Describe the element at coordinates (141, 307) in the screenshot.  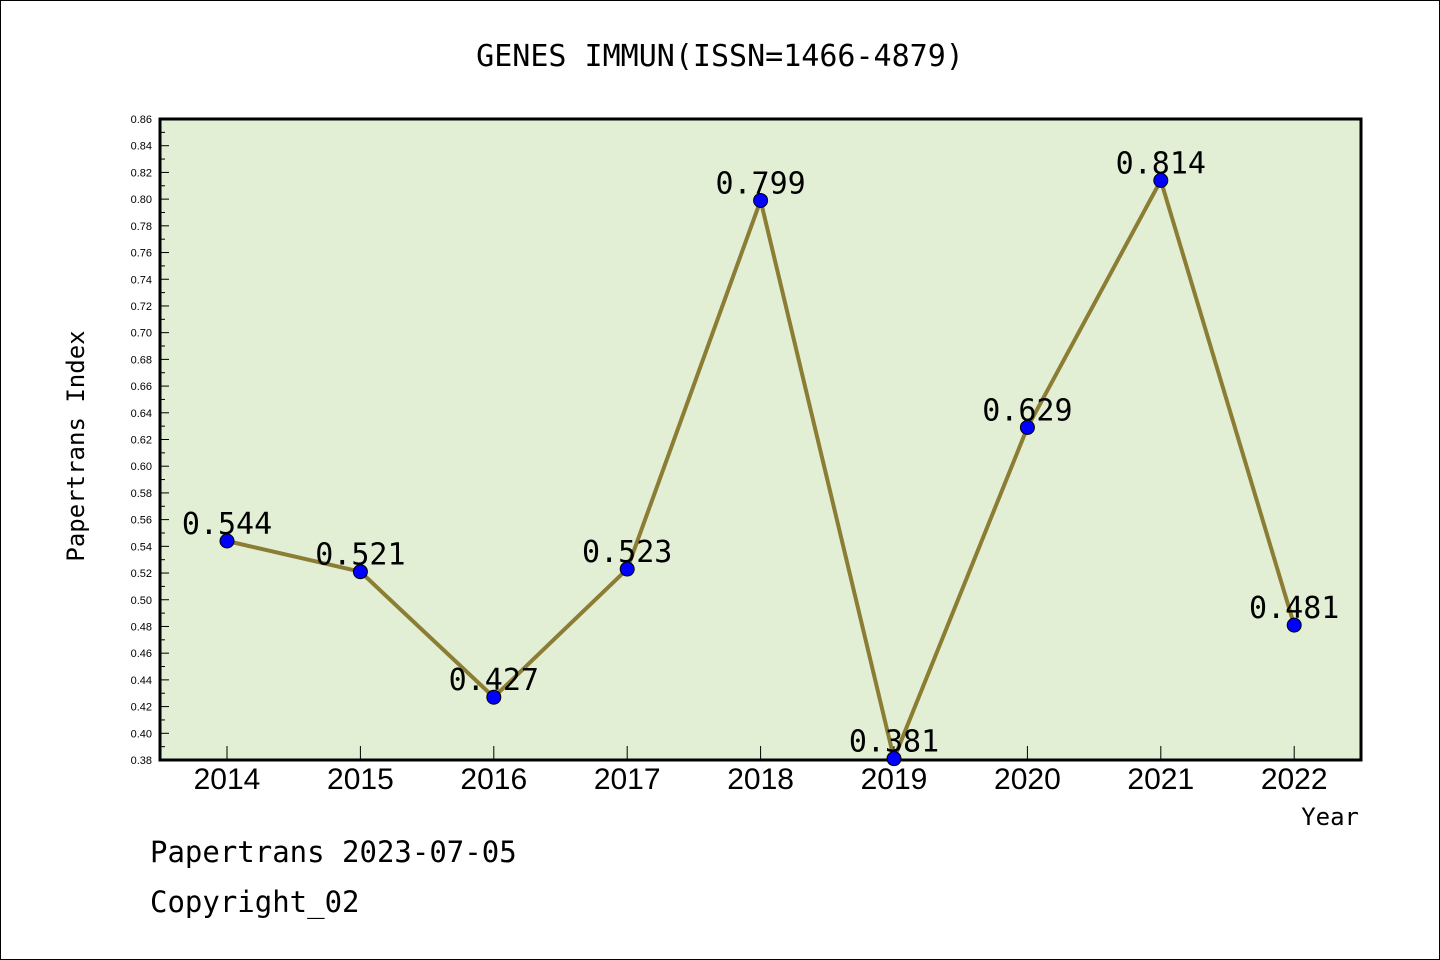
I see `y-tick-label: 0.72` at that location.